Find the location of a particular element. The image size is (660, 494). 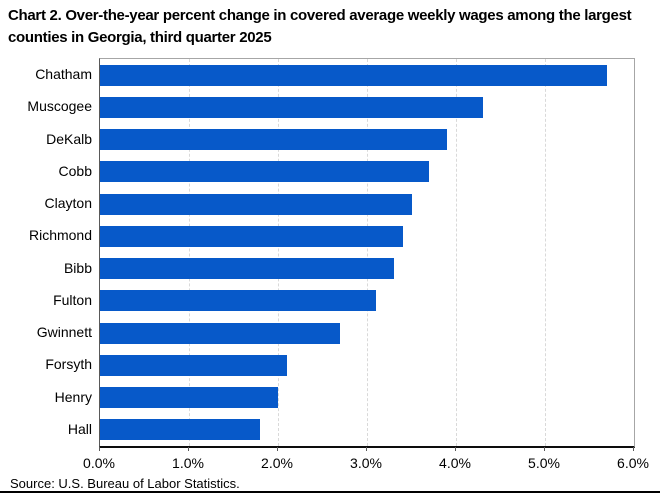

y-axis-label-muscogee: Muscogee is located at coordinates (59, 106).